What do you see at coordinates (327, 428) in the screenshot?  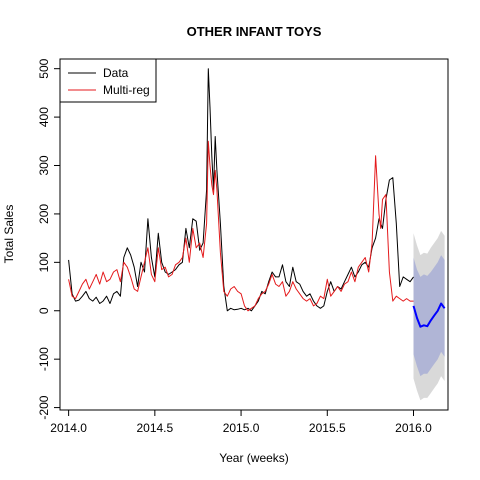 I see `x-tick-label: 2015.5` at bounding box center [327, 428].